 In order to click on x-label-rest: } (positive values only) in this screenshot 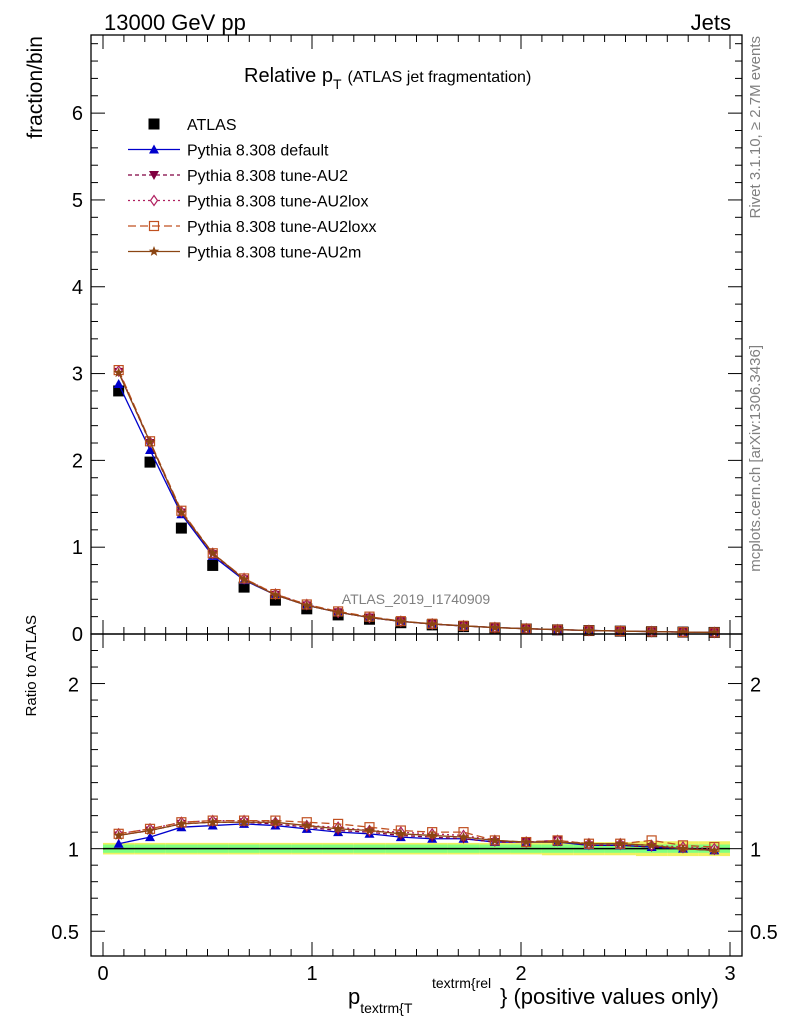, I will do `click(609, 996)`.